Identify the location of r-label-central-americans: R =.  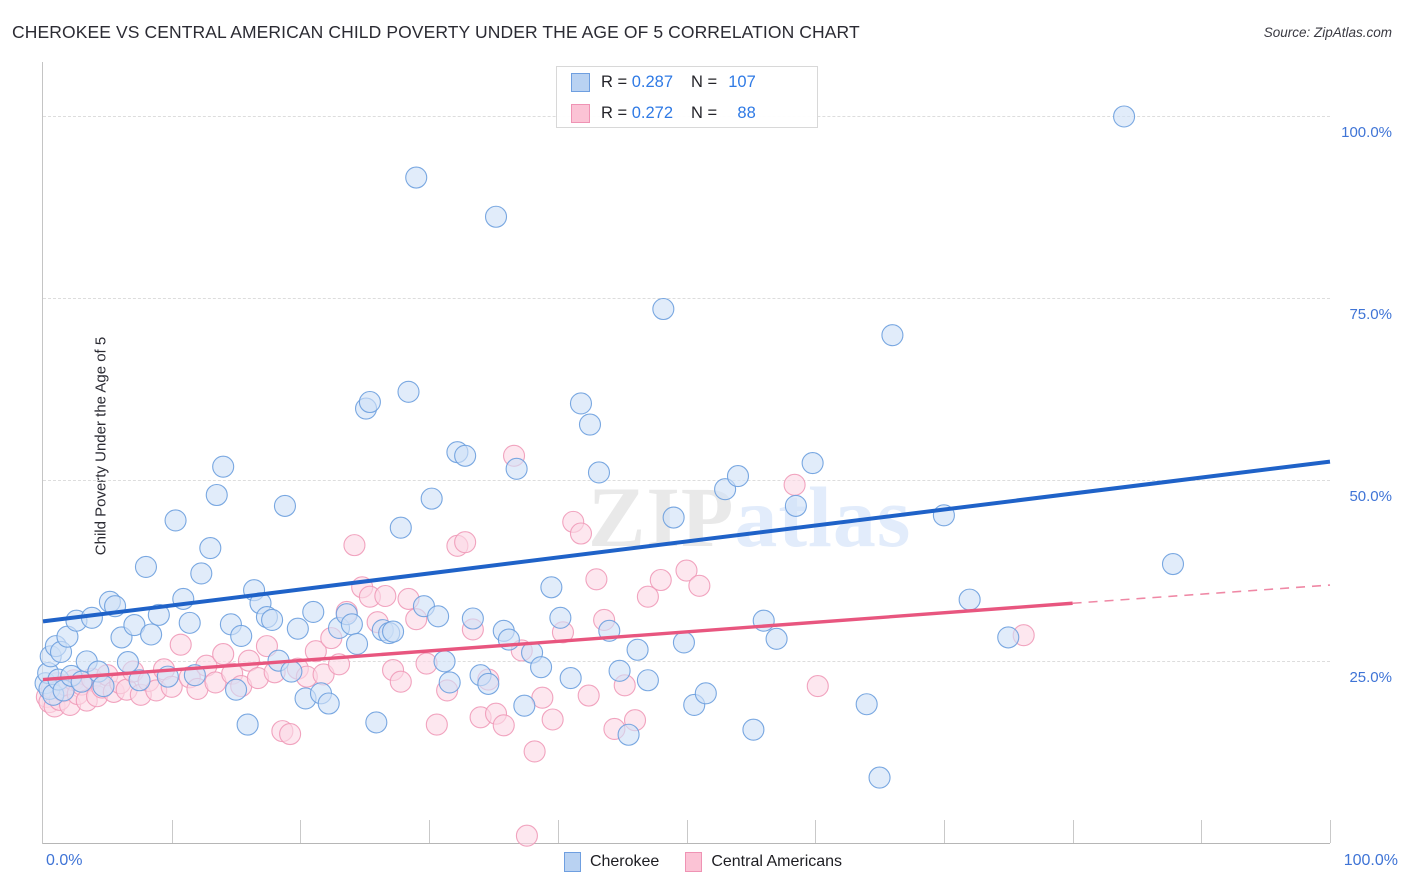
(614, 113).